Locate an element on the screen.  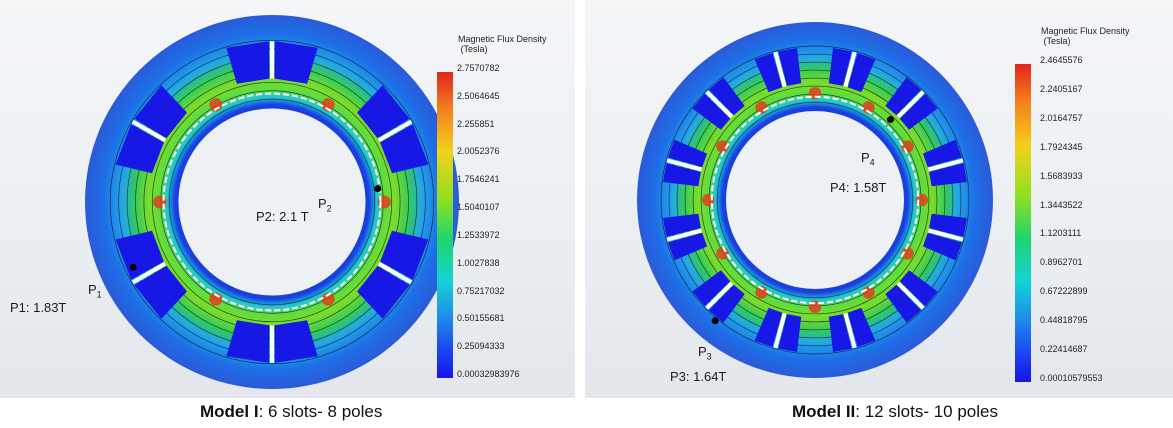
point-label-p4: P4 is located at coordinates (868, 159).